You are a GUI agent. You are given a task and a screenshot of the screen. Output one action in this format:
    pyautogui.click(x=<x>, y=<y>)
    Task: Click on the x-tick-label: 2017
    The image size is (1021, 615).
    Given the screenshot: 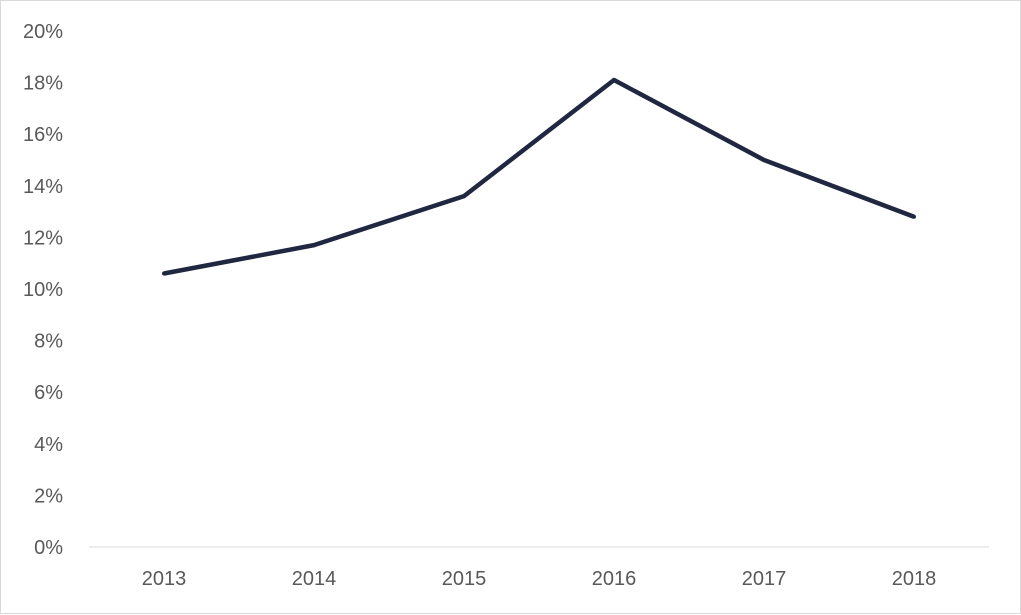 What is the action you would take?
    pyautogui.click(x=764, y=579)
    